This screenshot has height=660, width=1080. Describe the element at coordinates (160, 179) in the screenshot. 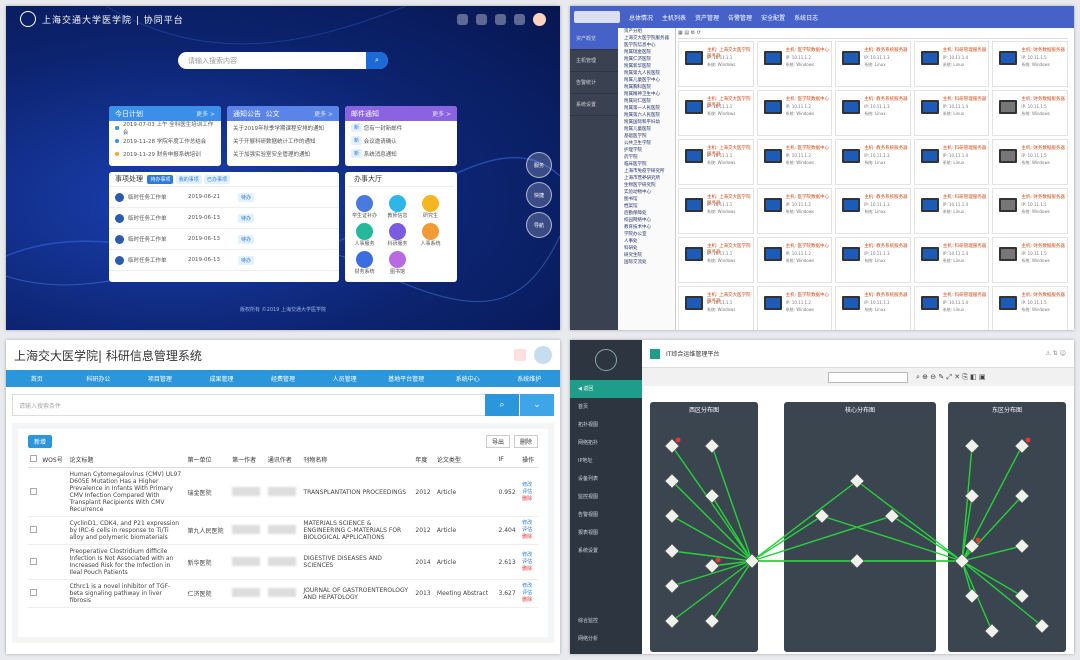

I see `tab-todo: 待办事项` at that location.